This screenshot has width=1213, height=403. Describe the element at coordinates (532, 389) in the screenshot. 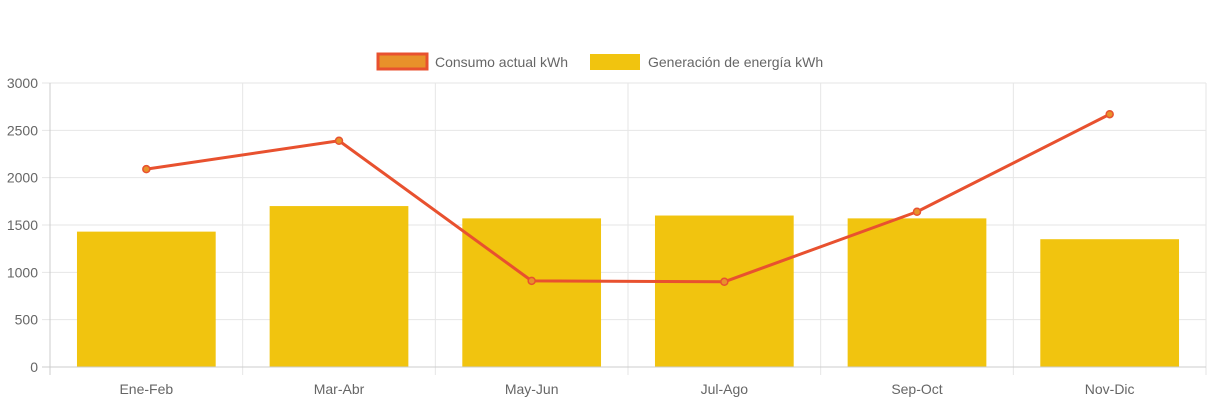

I see `x-tick-label: May-Jun` at that location.